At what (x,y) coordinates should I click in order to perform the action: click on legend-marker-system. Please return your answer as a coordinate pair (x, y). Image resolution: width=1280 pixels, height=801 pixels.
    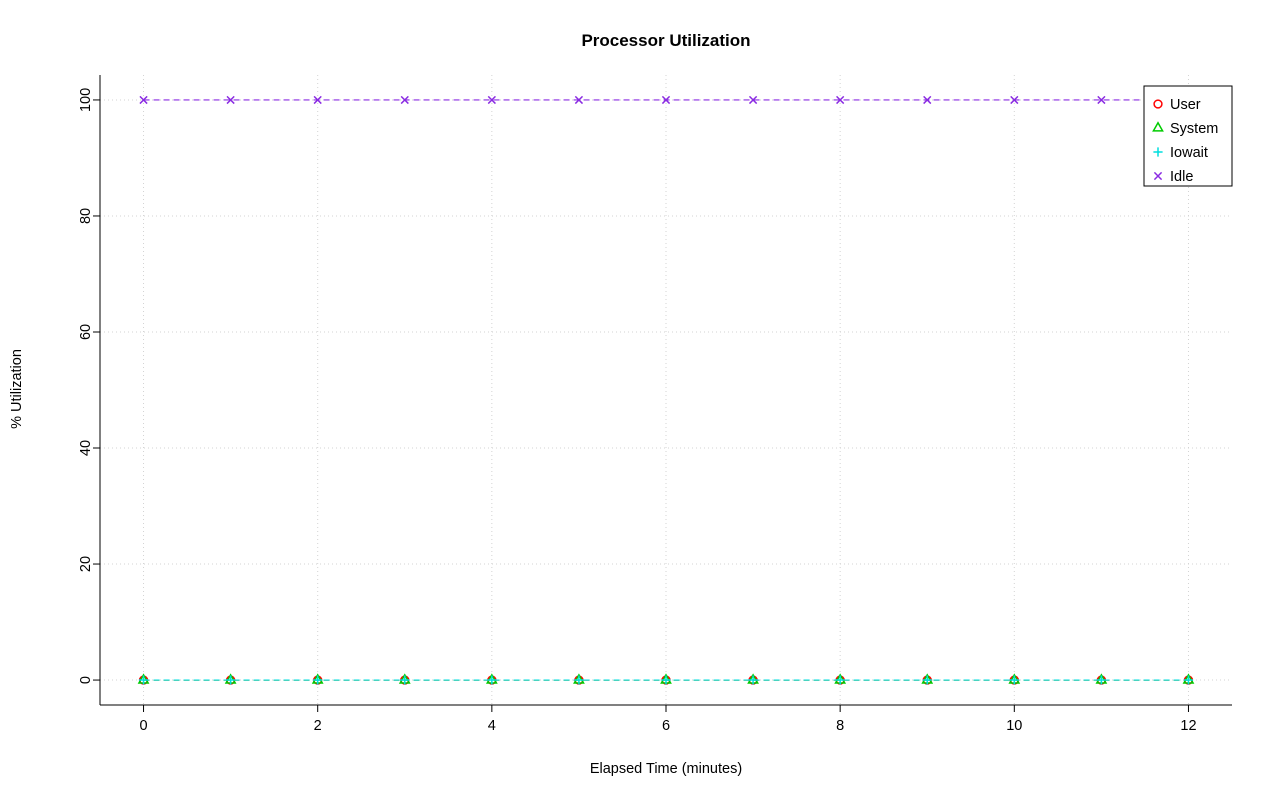
    Looking at the image, I should click on (1158, 126).